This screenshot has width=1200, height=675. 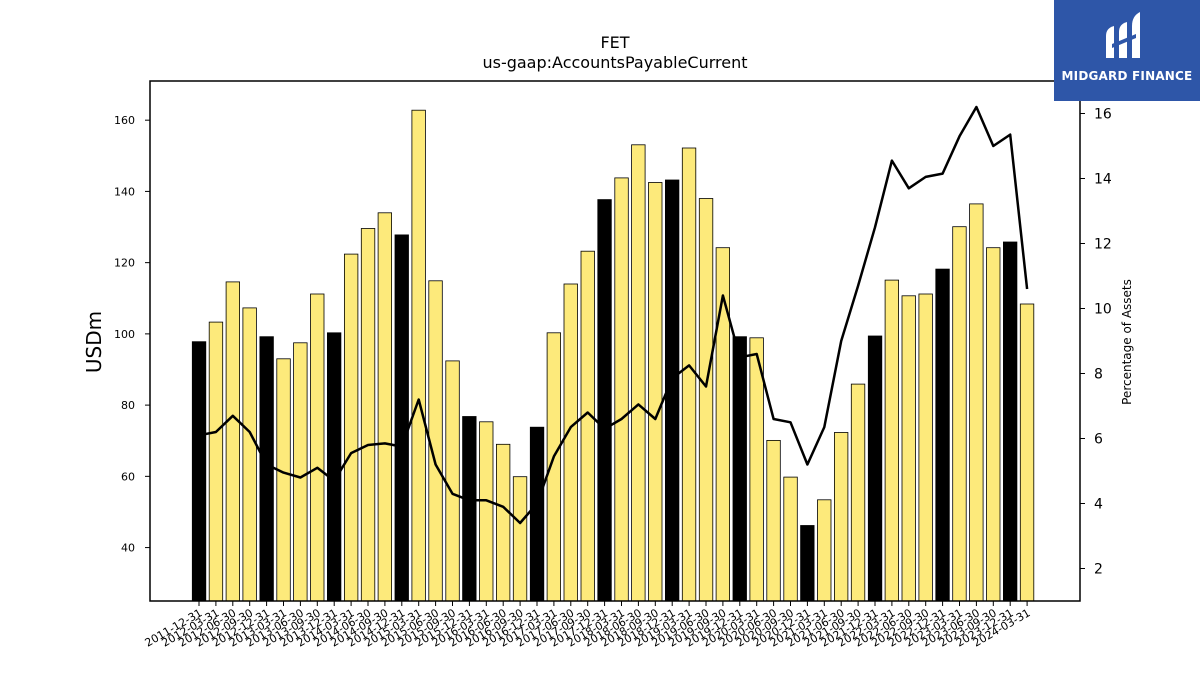 I want to click on chart-title: FET, so click(x=614, y=42).